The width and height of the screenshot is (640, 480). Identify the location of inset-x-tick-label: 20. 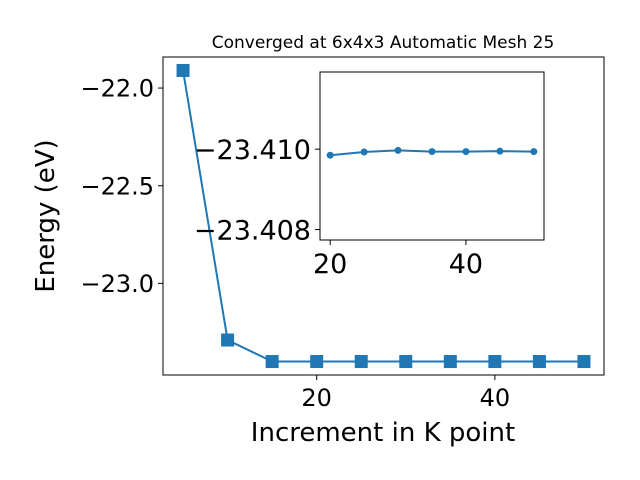
(330, 264).